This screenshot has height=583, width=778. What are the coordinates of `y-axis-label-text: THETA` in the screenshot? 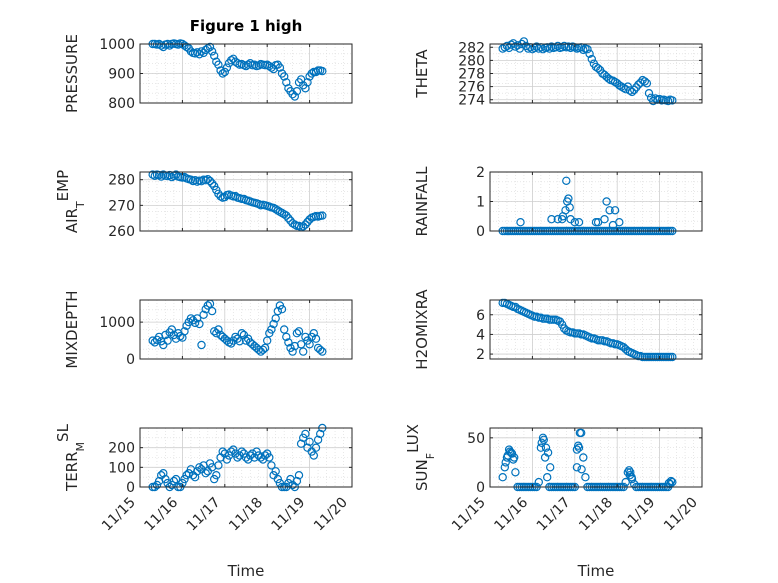 It's located at (422, 74).